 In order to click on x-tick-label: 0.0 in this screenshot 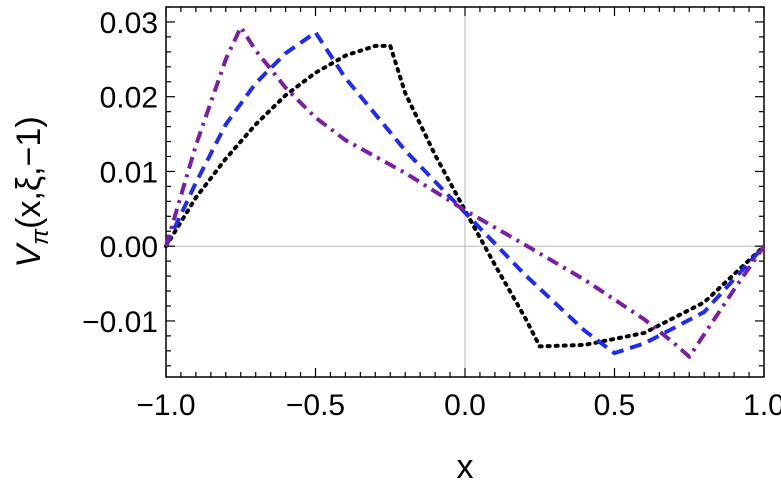, I will do `click(465, 405)`.